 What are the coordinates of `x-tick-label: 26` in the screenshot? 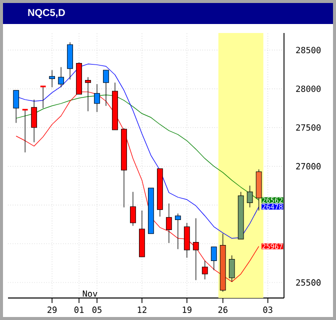 It's located at (223, 309).